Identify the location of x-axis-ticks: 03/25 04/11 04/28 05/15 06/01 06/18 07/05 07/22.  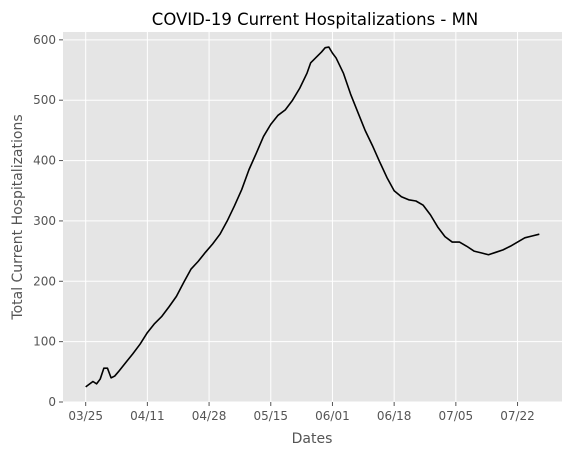
(301, 412).